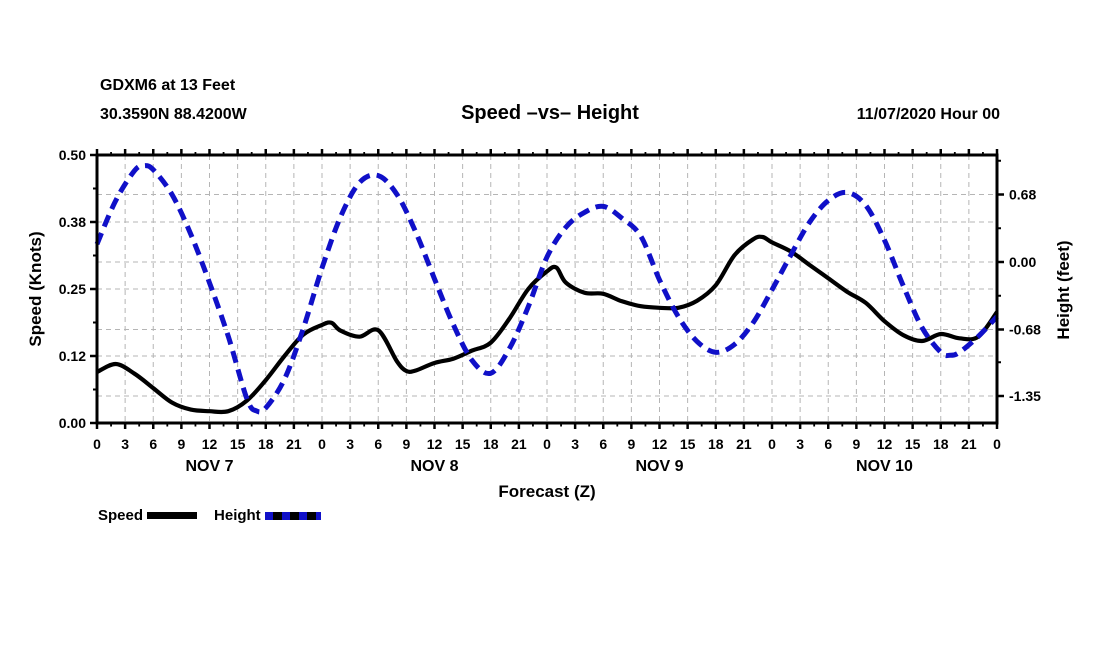  What do you see at coordinates (209, 515) in the screenshot?
I see `chart-legend: Speed Height` at bounding box center [209, 515].